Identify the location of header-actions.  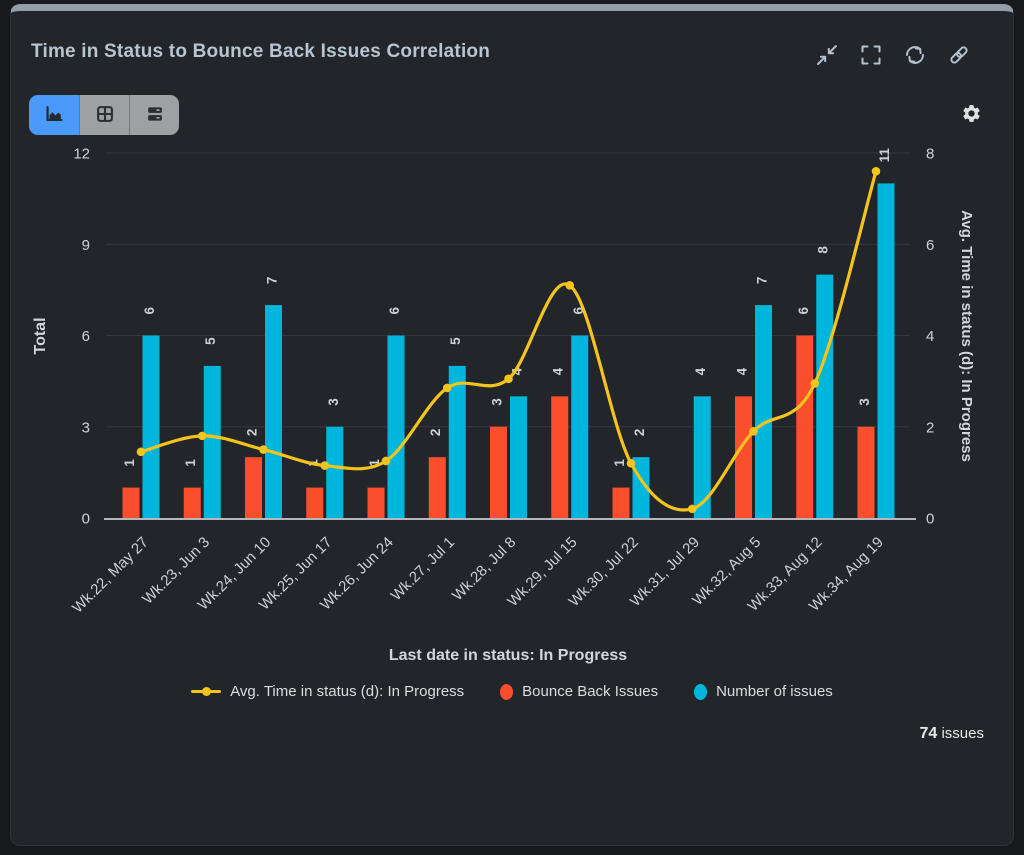
(893, 55).